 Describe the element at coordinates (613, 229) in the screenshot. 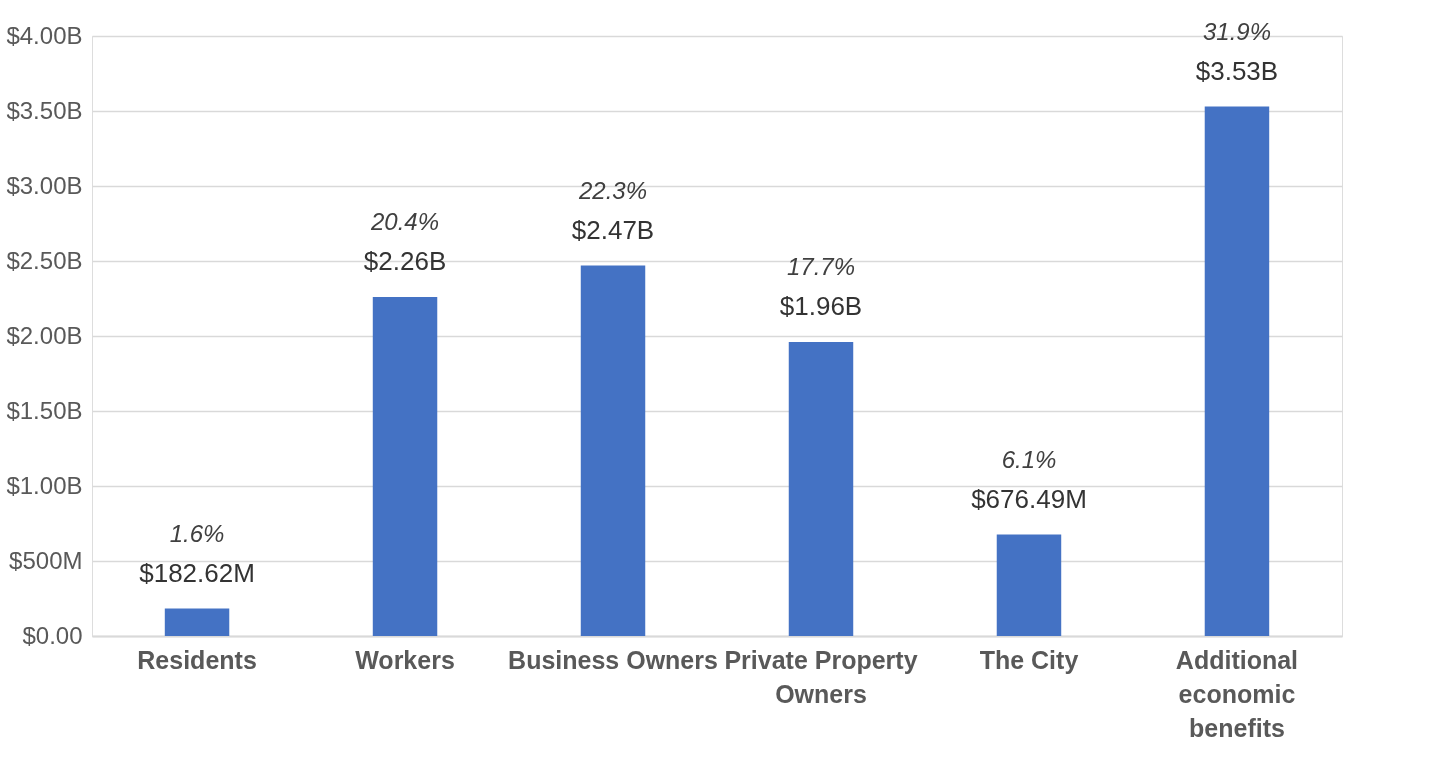

I see `data-label: $2.47B` at that location.